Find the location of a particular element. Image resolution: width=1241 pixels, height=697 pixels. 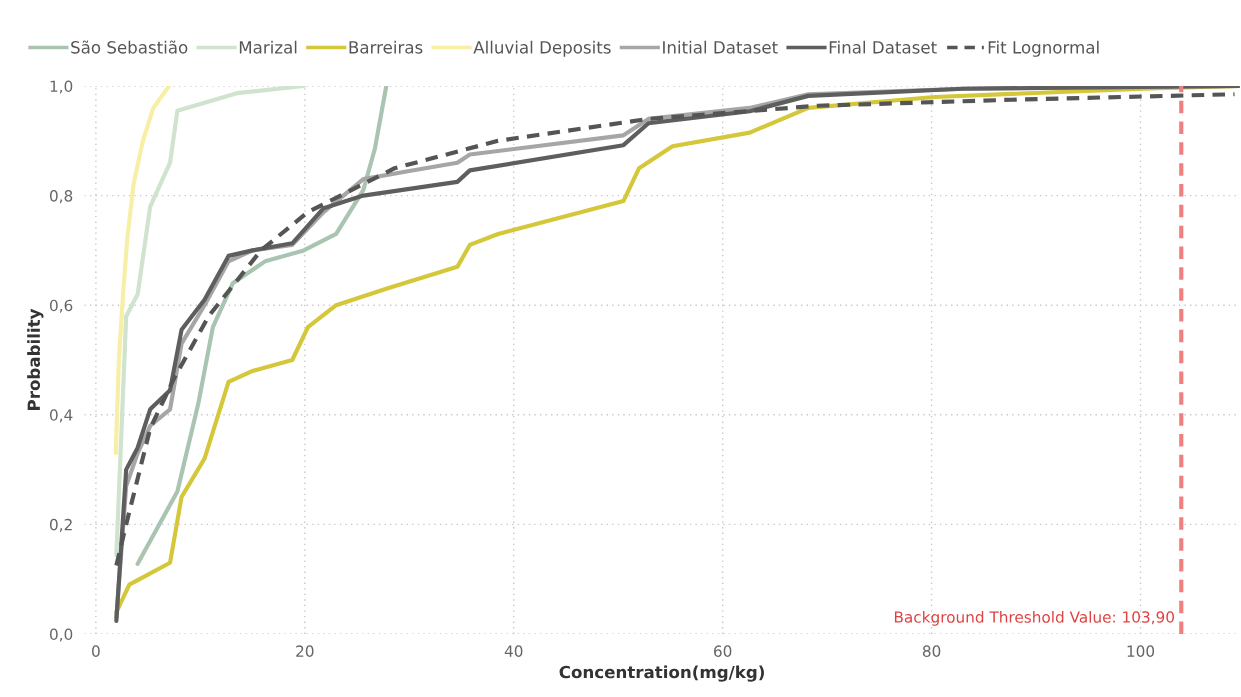

y-tick-label: 0,2 is located at coordinates (60, 525).